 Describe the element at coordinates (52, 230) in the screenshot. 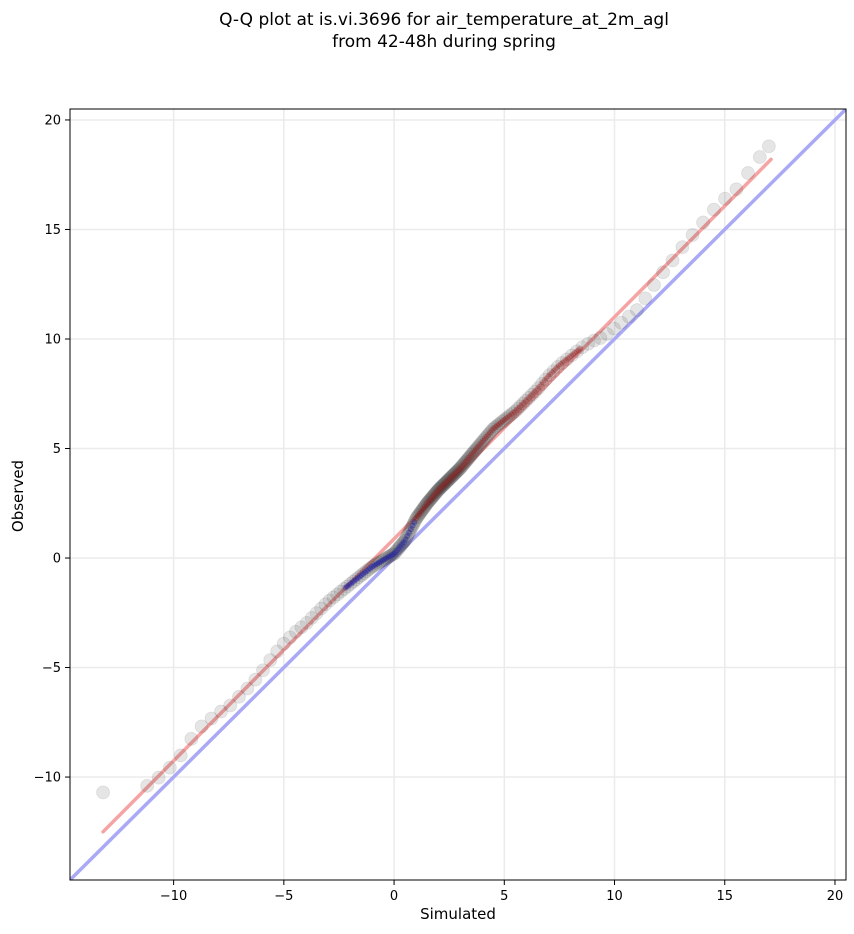

I see `y-tick-label: 15` at that location.